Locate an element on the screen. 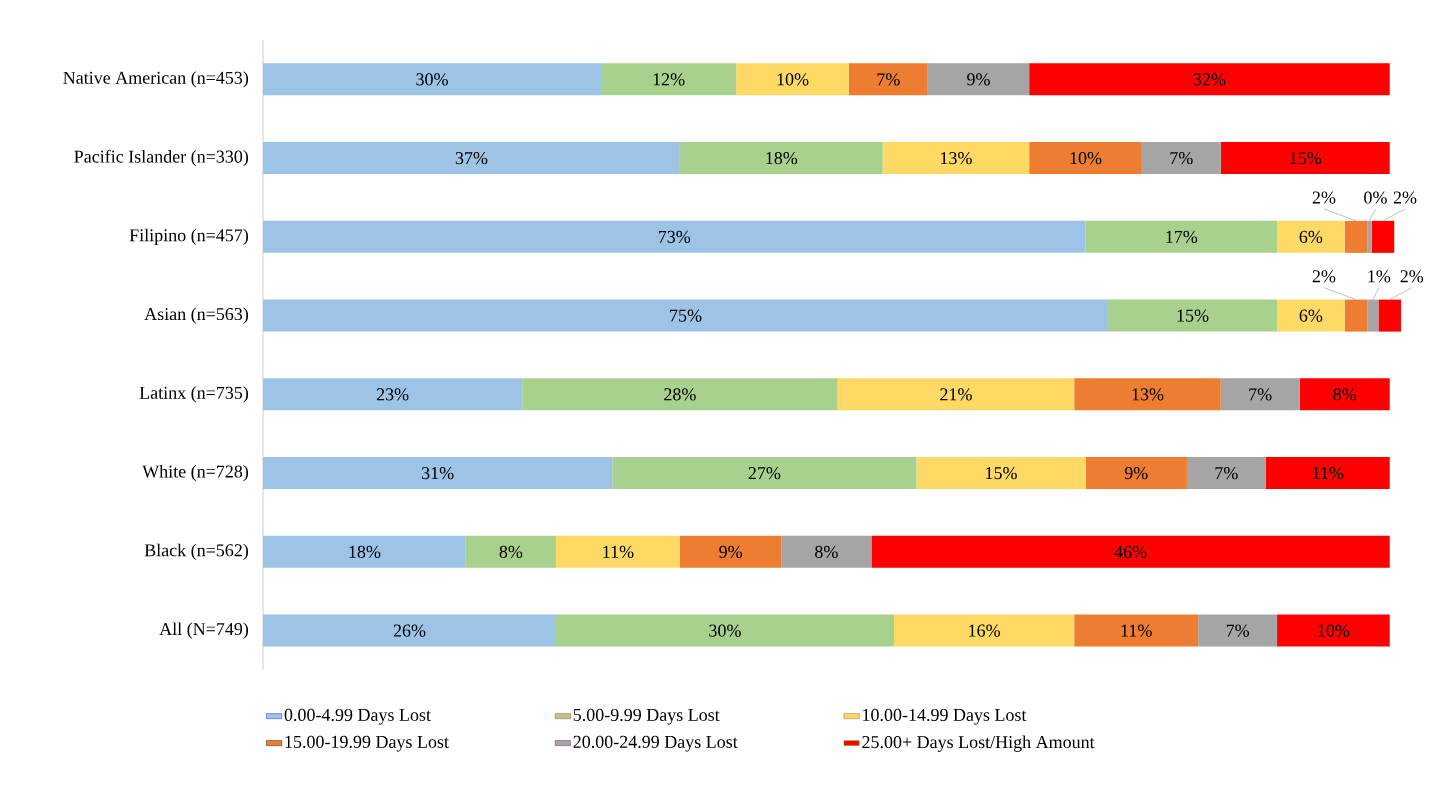  data-label: 31% is located at coordinates (438, 473).